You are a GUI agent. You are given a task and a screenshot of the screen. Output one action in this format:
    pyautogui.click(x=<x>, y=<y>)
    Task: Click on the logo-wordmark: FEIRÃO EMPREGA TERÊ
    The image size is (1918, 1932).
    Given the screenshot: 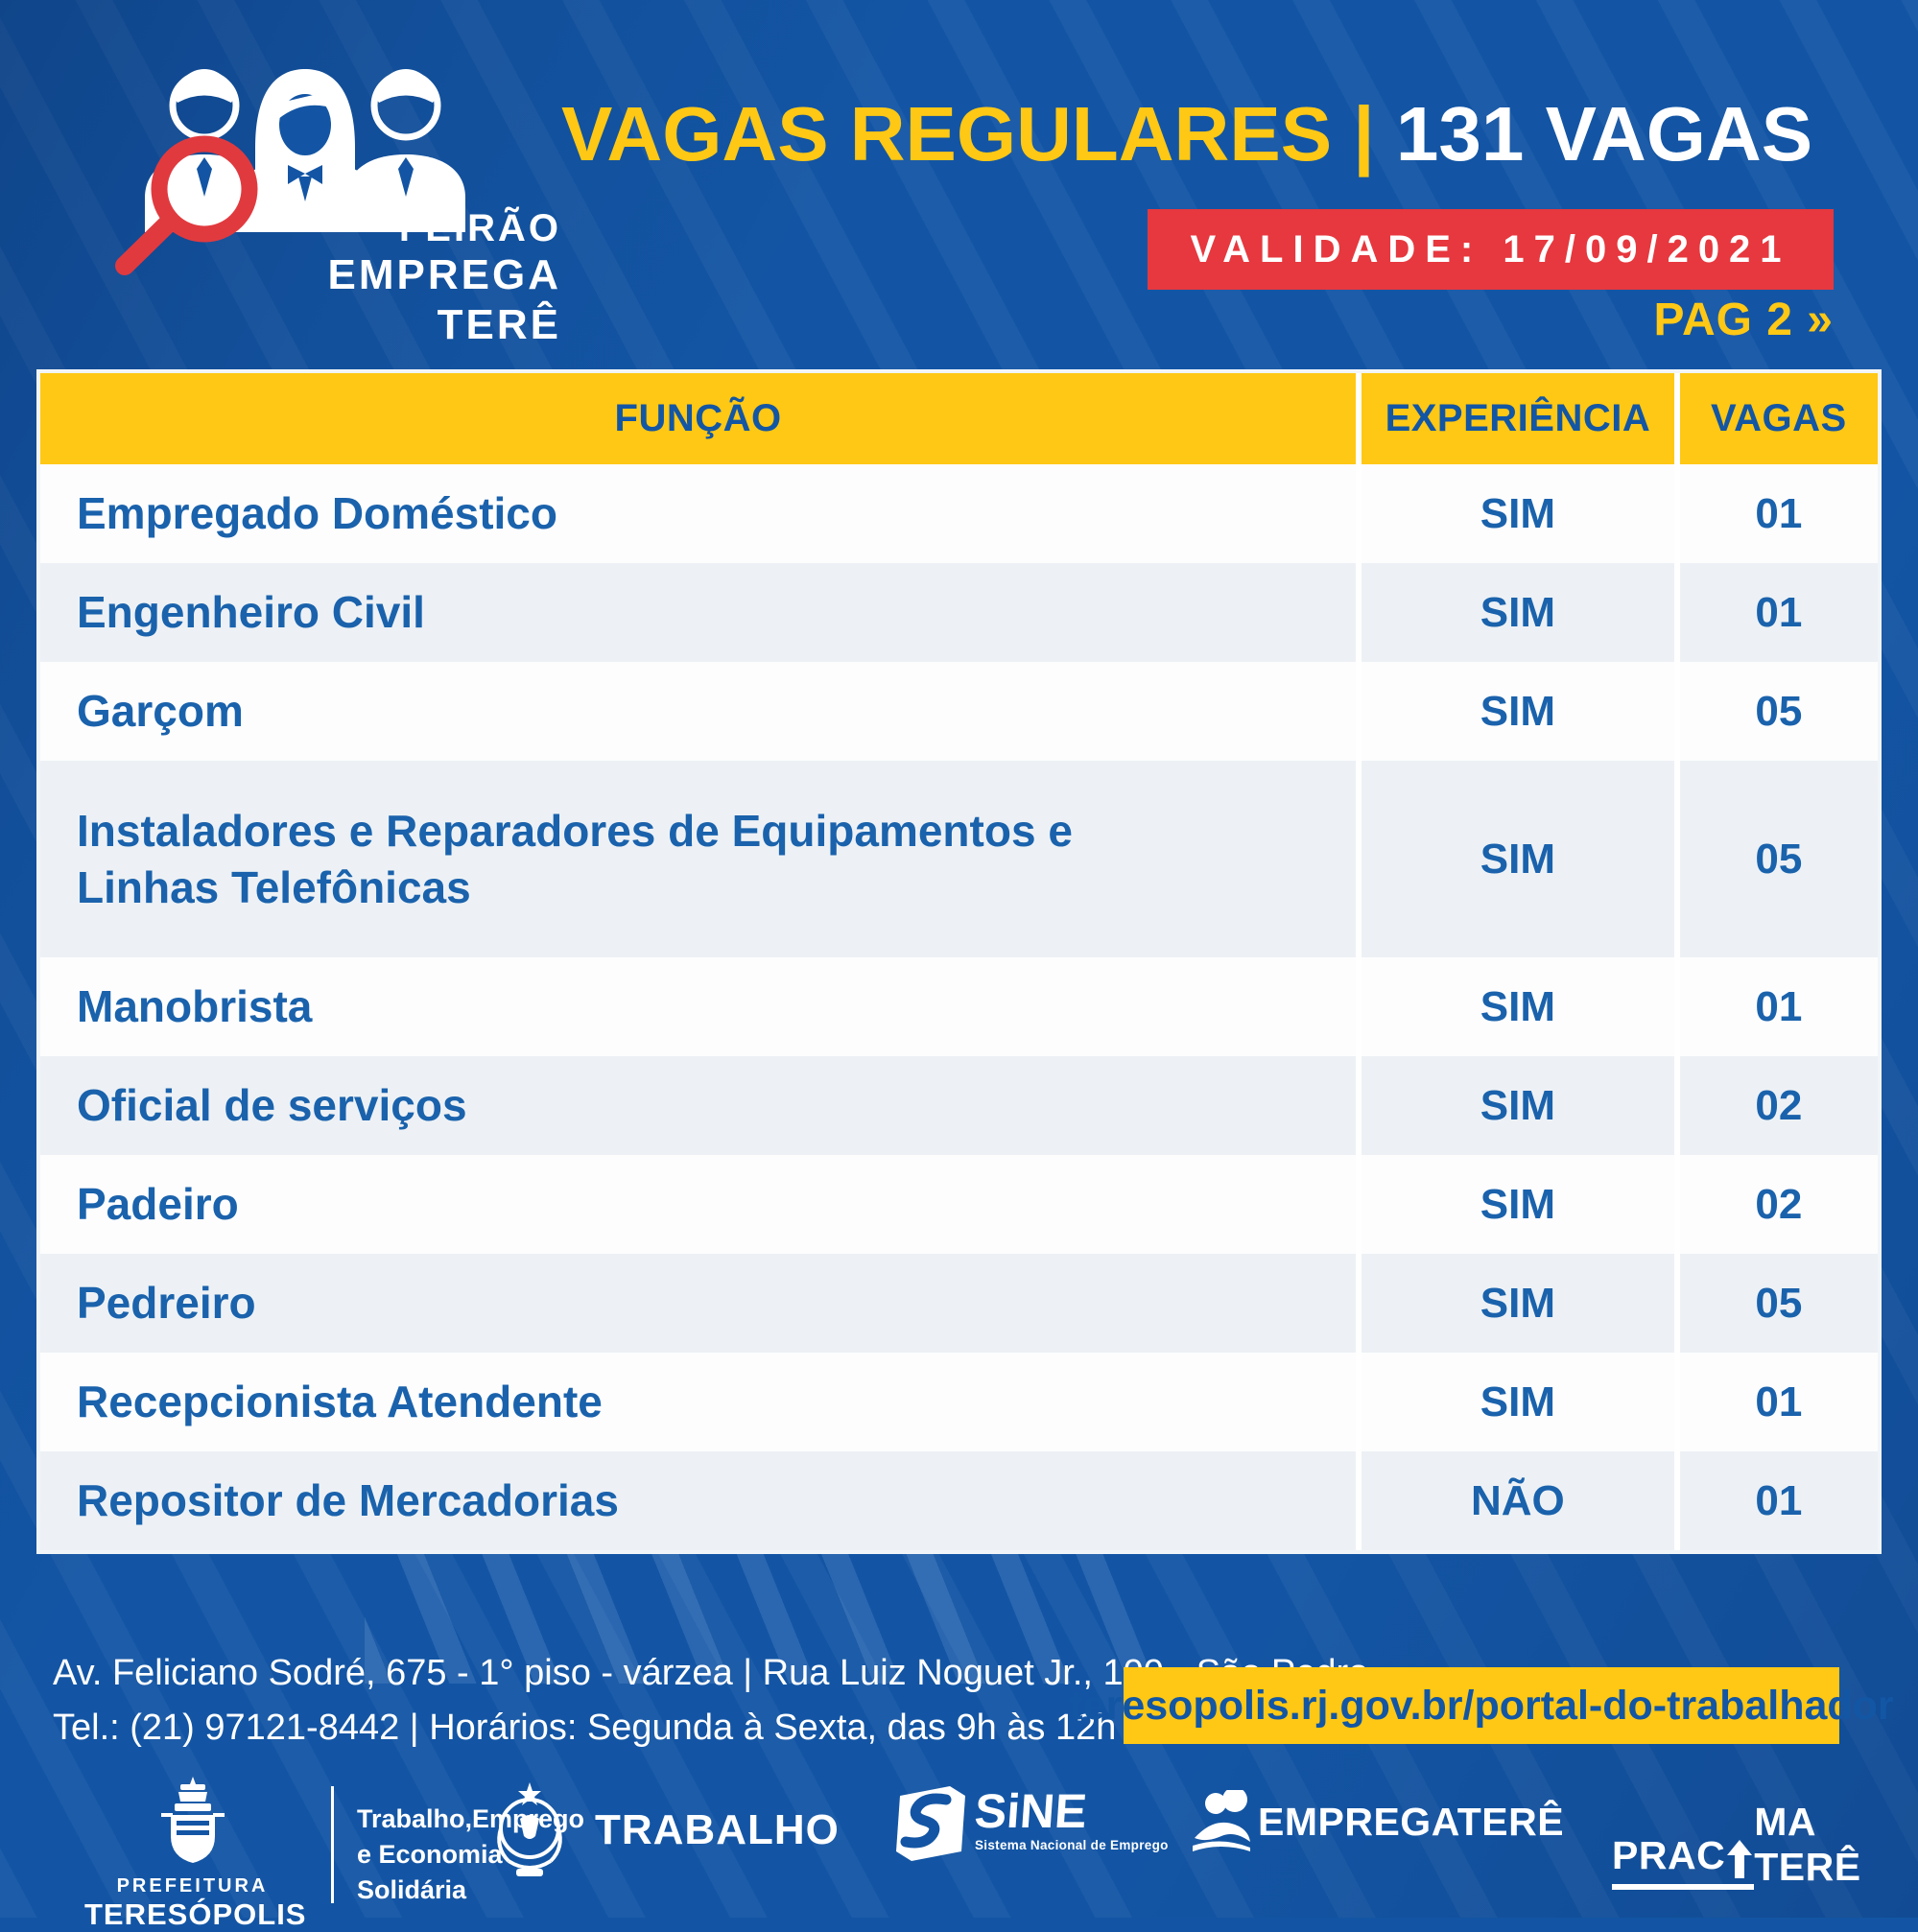 What is the action you would take?
    pyautogui.click(x=393, y=278)
    